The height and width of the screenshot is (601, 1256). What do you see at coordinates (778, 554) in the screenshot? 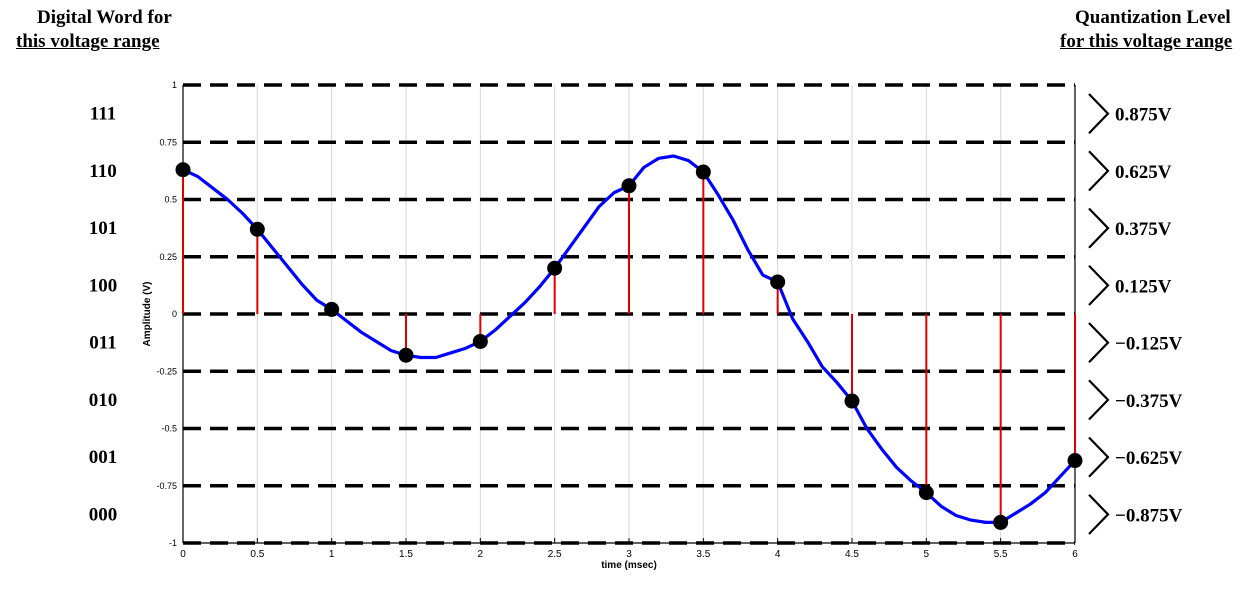
I see `x-tick-label-8: 4` at bounding box center [778, 554].